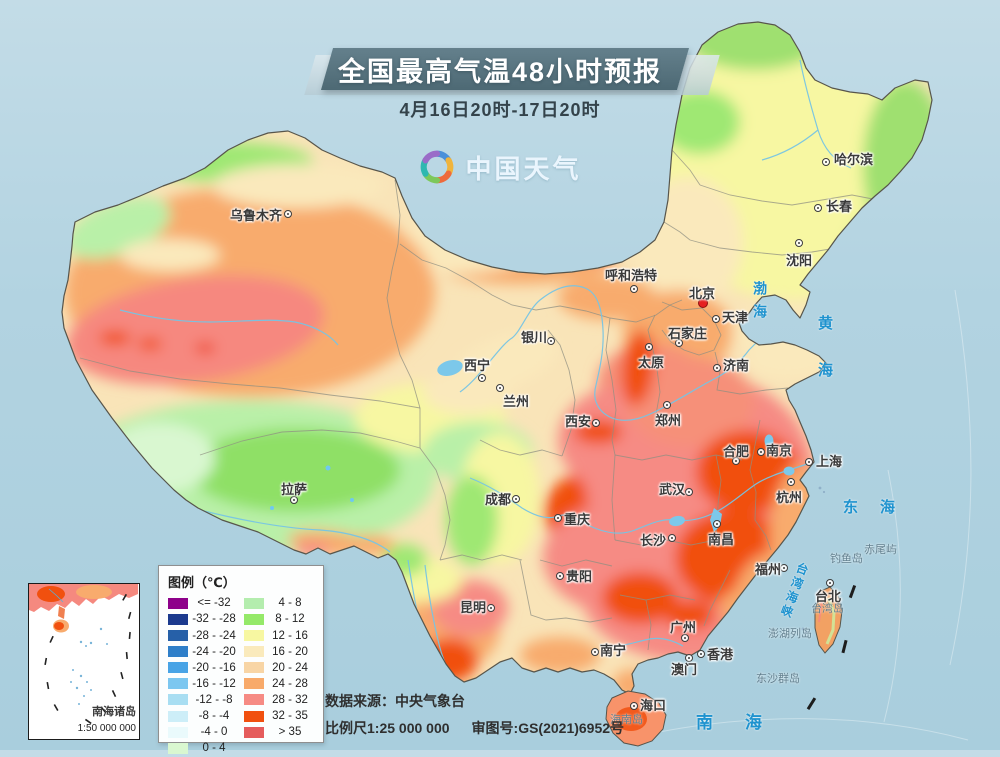 The height and width of the screenshot is (757, 1000). I want to click on city-marker-西宁, so click(482, 378).